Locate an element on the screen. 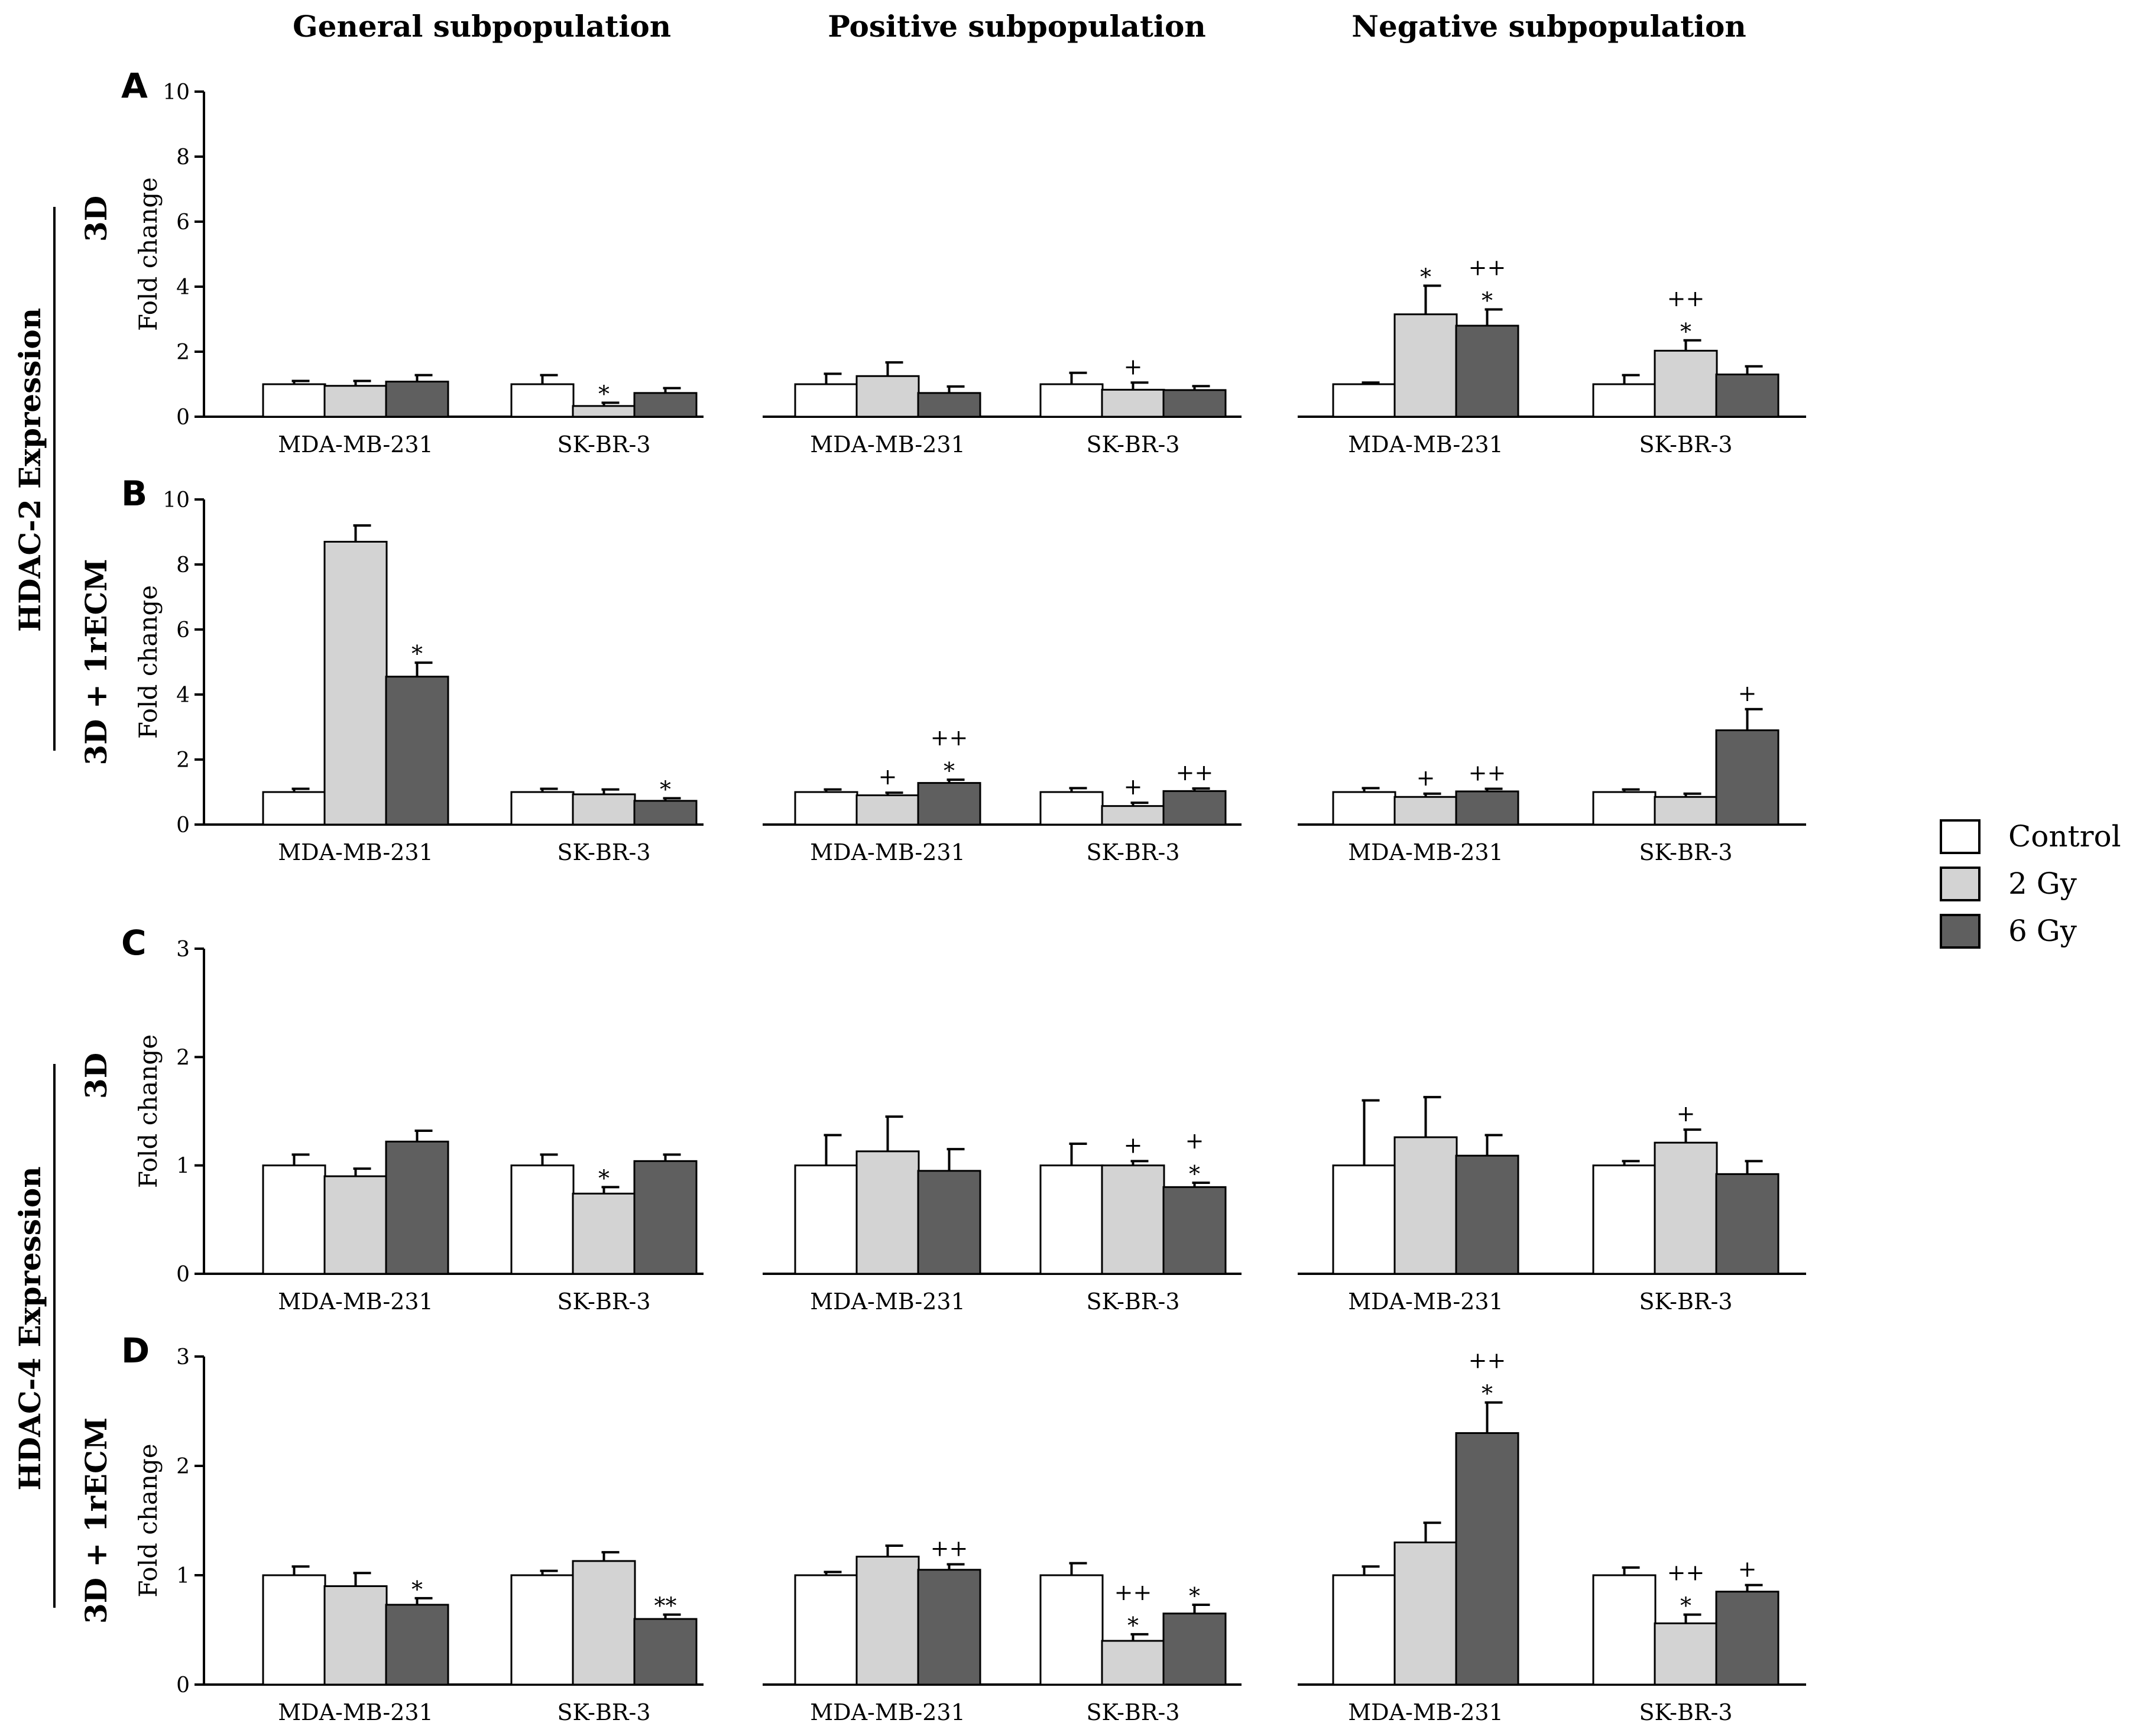 This screenshot has width=2136, height=1736. legend-swatch is located at coordinates (1960, 931).